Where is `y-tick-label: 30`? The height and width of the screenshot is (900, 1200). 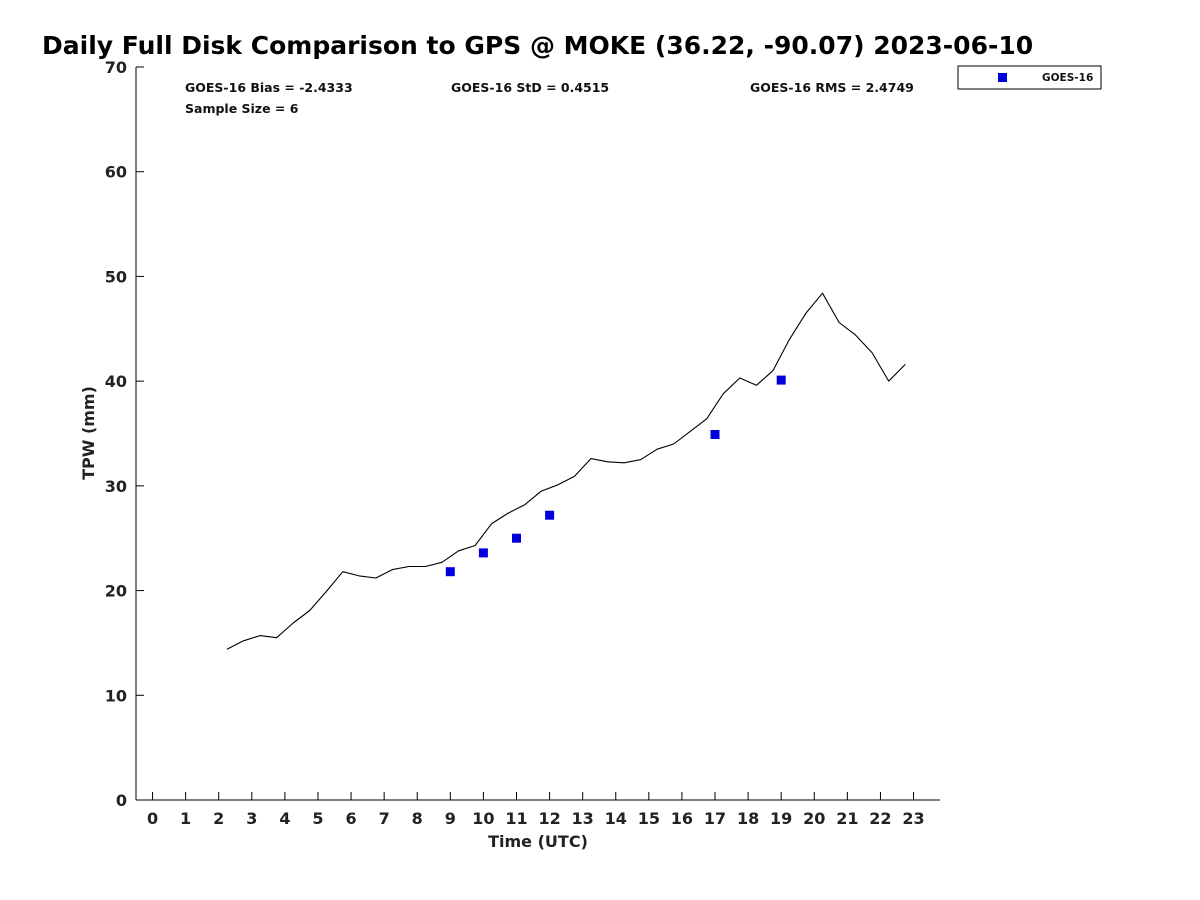 y-tick-label: 30 is located at coordinates (116, 486).